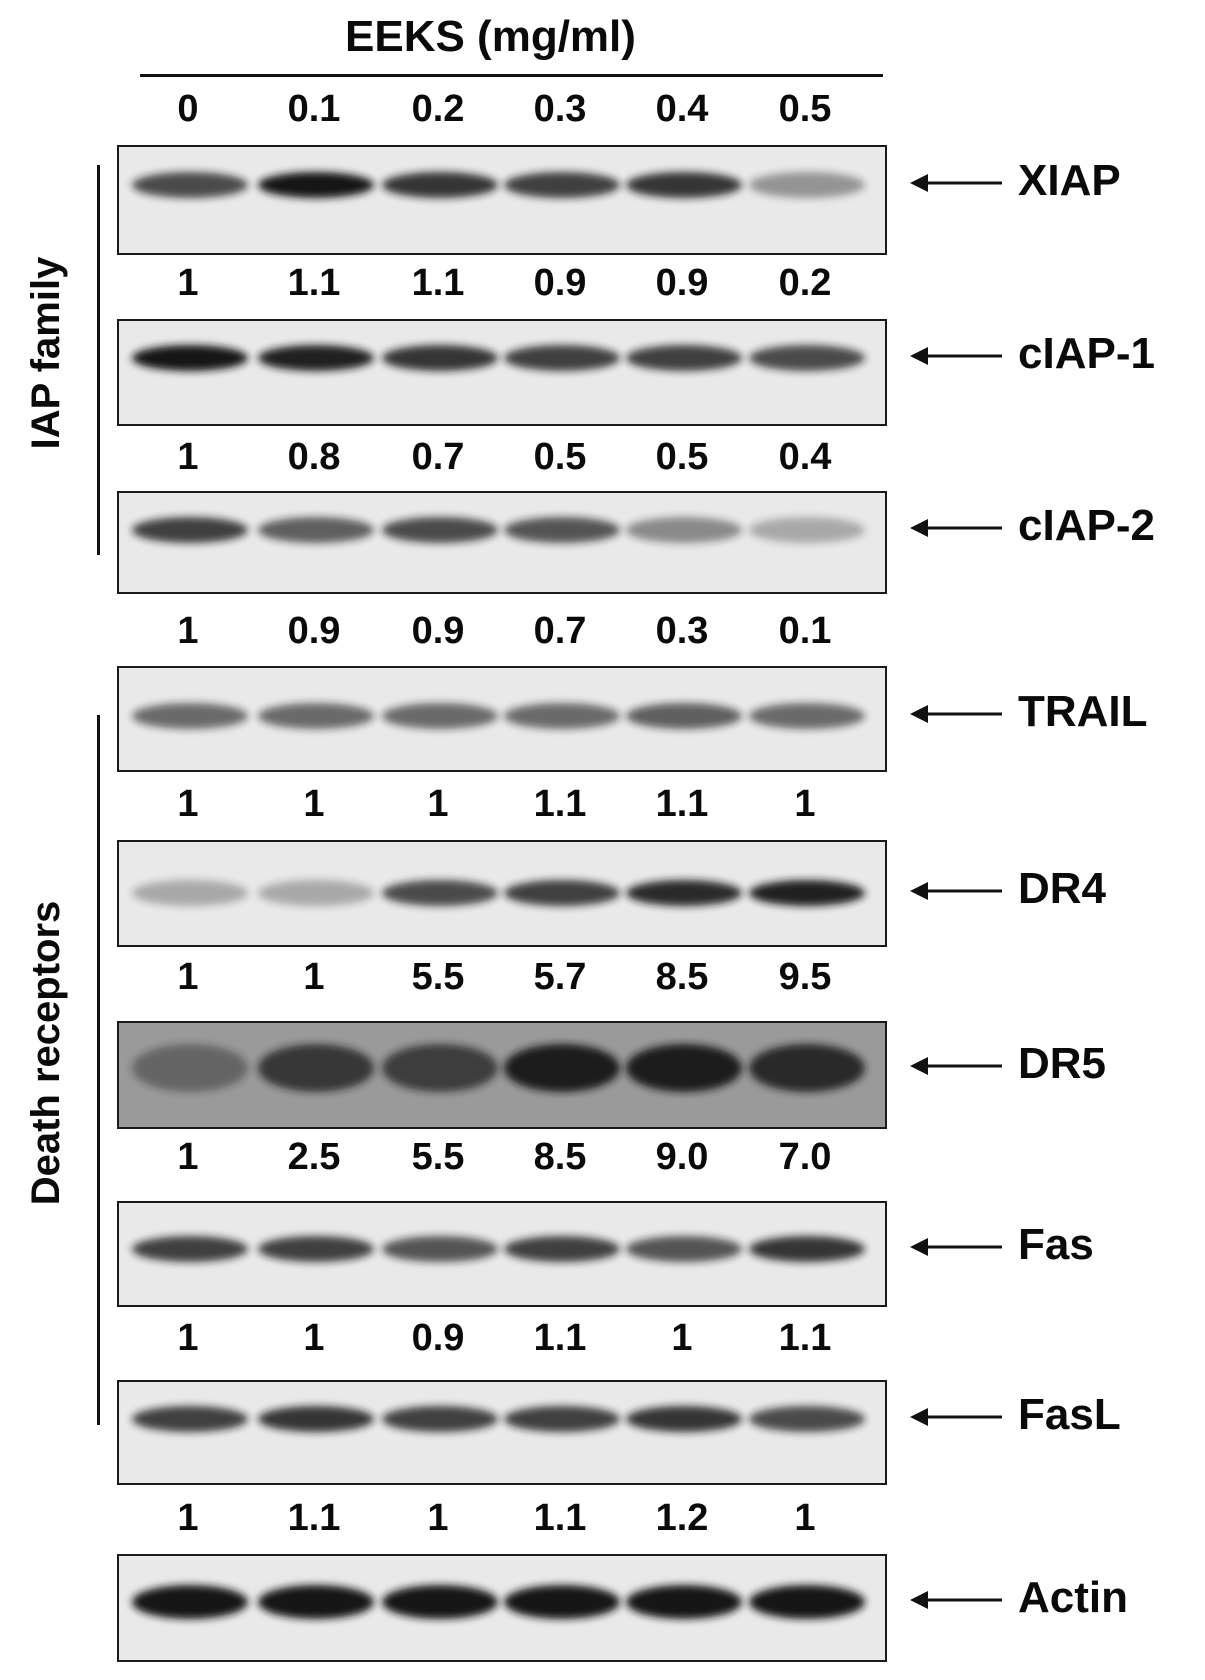 The width and height of the screenshot is (1205, 1680). I want to click on ciap-1-label: cIAP-1, so click(1086, 353).